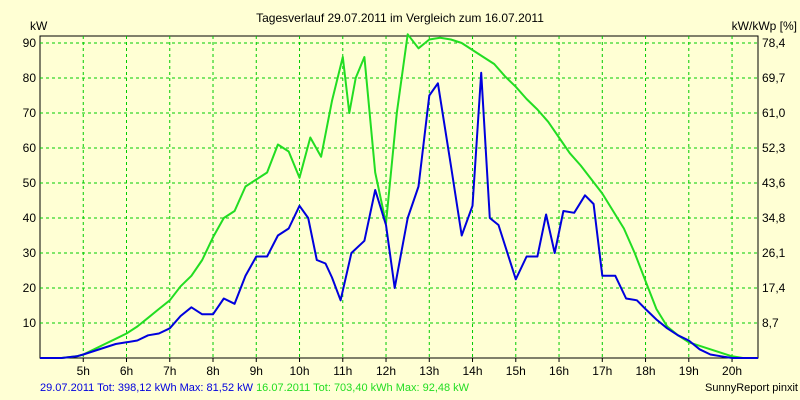 This screenshot has height=400, width=800. What do you see at coordinates (30, 148) in the screenshot?
I see `y-tick-label-left: 60` at bounding box center [30, 148].